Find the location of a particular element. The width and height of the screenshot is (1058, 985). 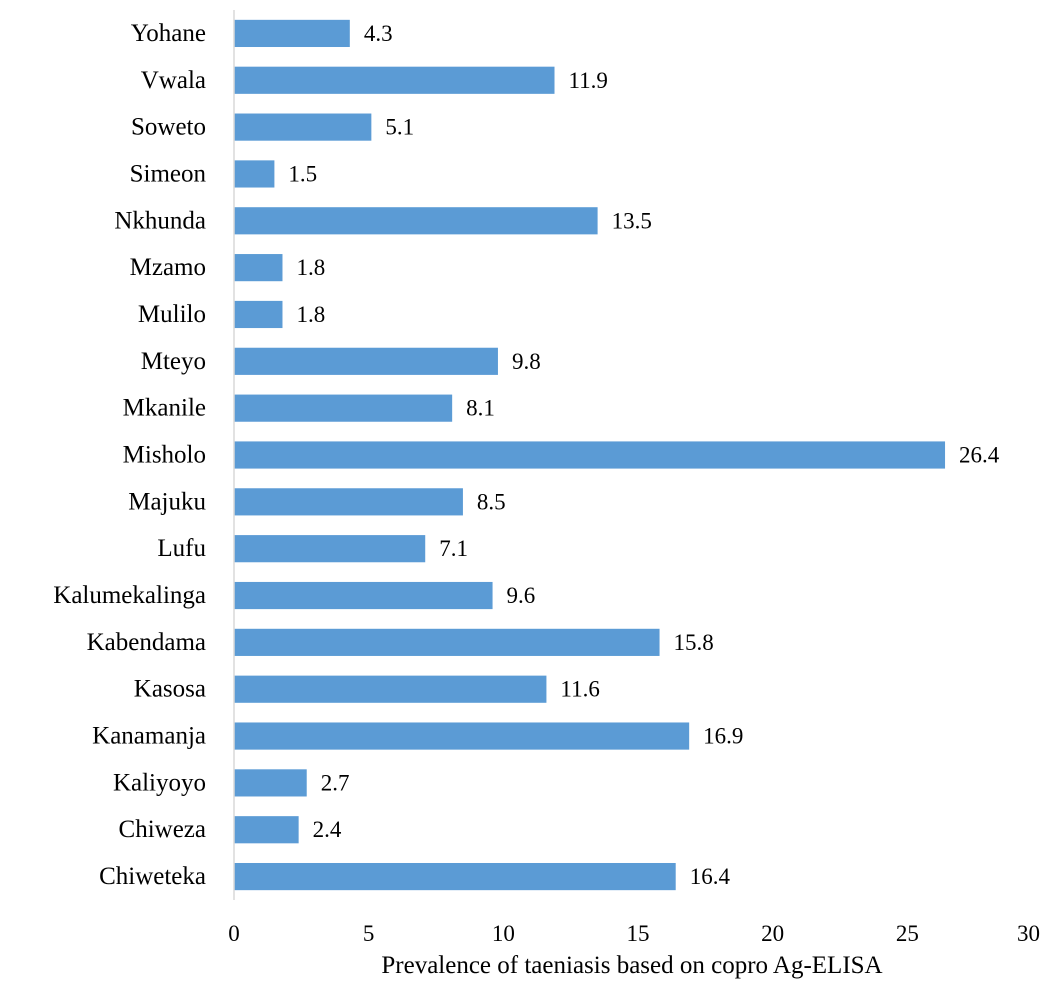

value-label-chiweza: 2.4 is located at coordinates (327, 829).